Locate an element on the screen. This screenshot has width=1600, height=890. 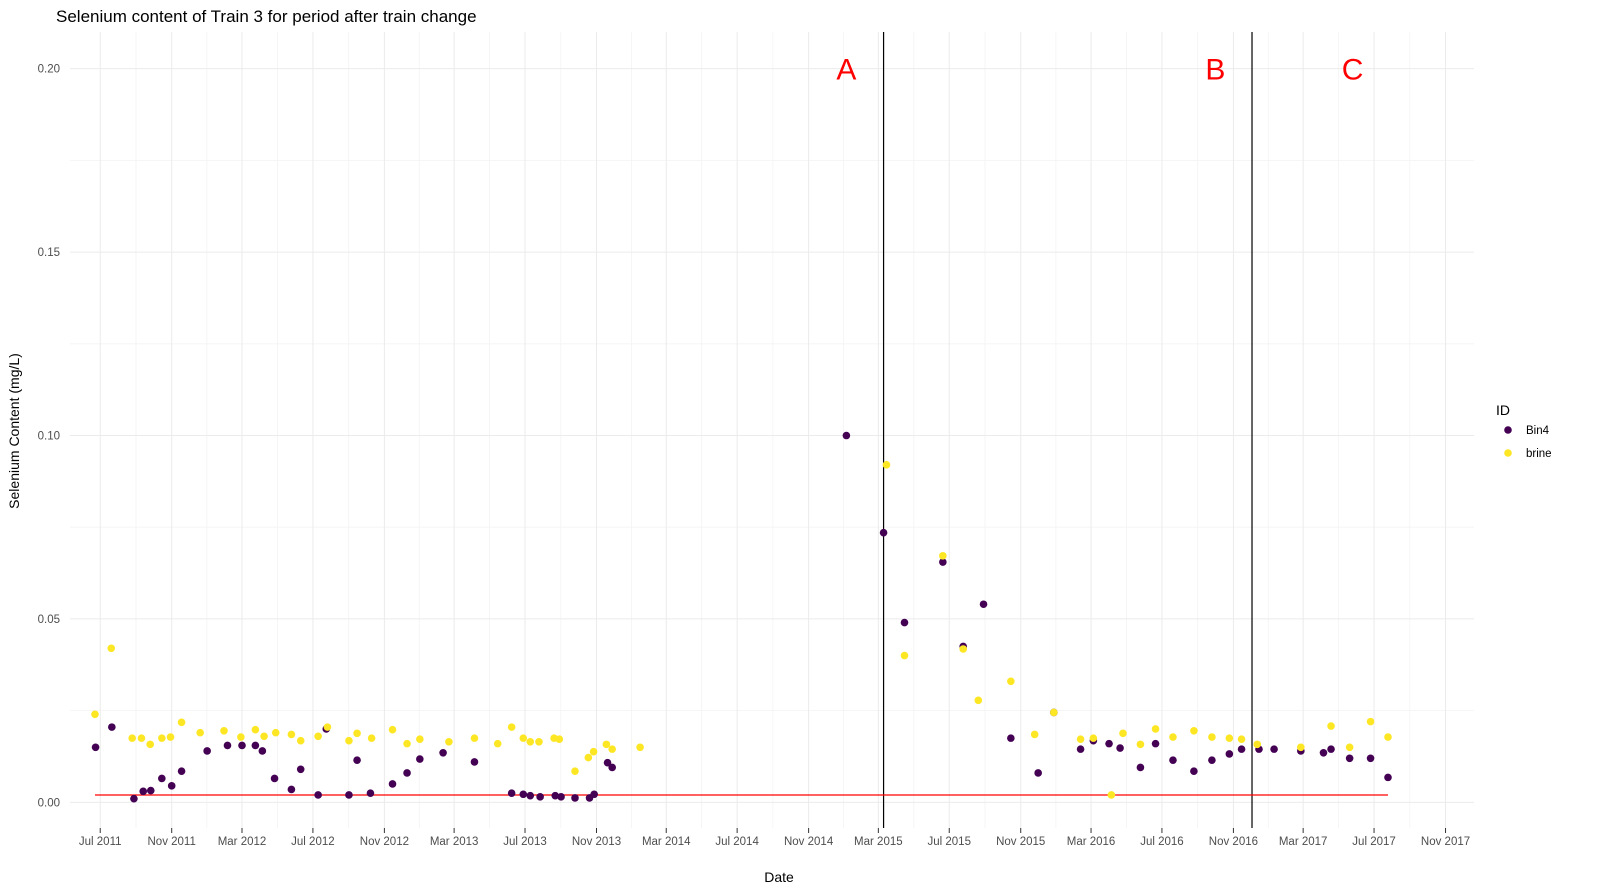
x-tick-label: Nov 2011 is located at coordinates (172, 842).